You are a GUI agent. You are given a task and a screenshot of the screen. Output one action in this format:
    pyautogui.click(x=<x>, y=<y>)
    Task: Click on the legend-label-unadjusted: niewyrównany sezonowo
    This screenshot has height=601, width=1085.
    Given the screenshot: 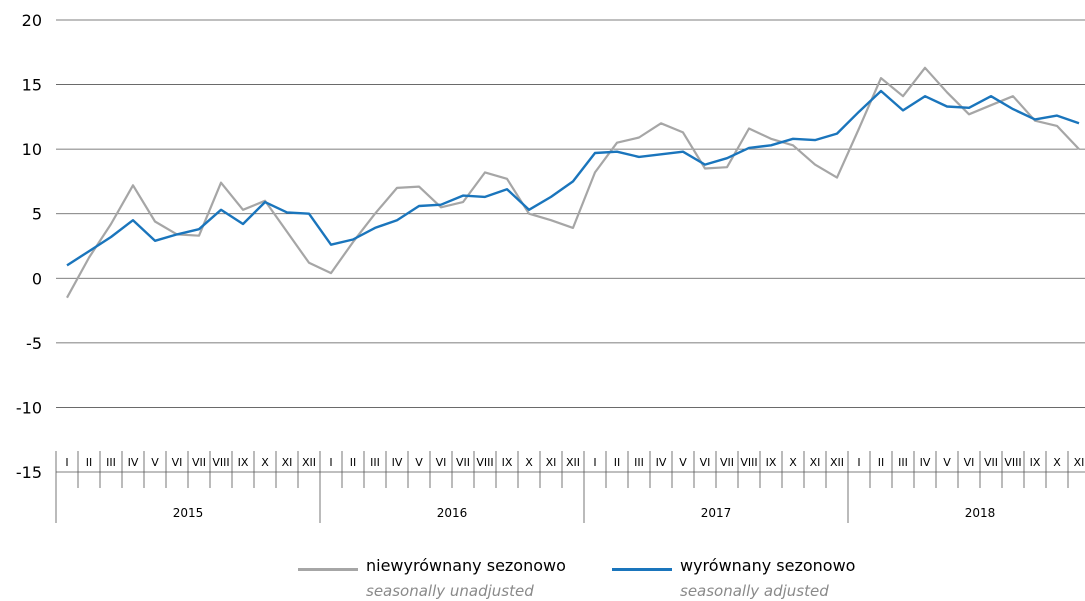 What is the action you would take?
    pyautogui.click(x=466, y=565)
    